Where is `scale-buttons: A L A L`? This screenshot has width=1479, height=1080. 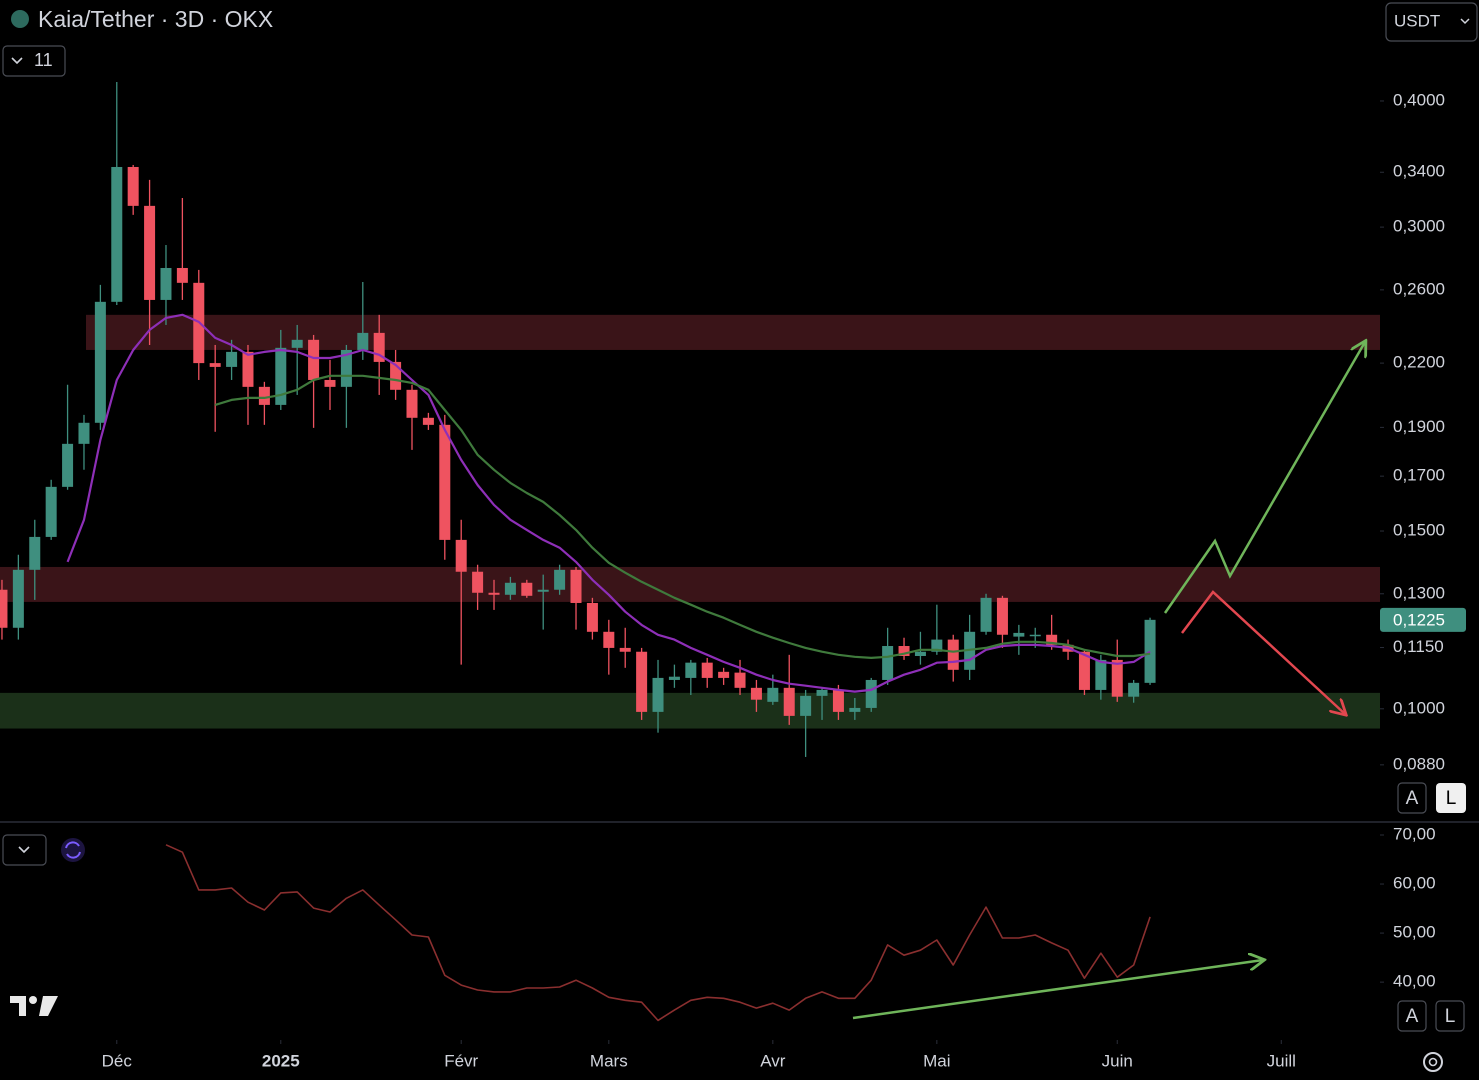
scale-buttons: A L A L is located at coordinates (1431, 907).